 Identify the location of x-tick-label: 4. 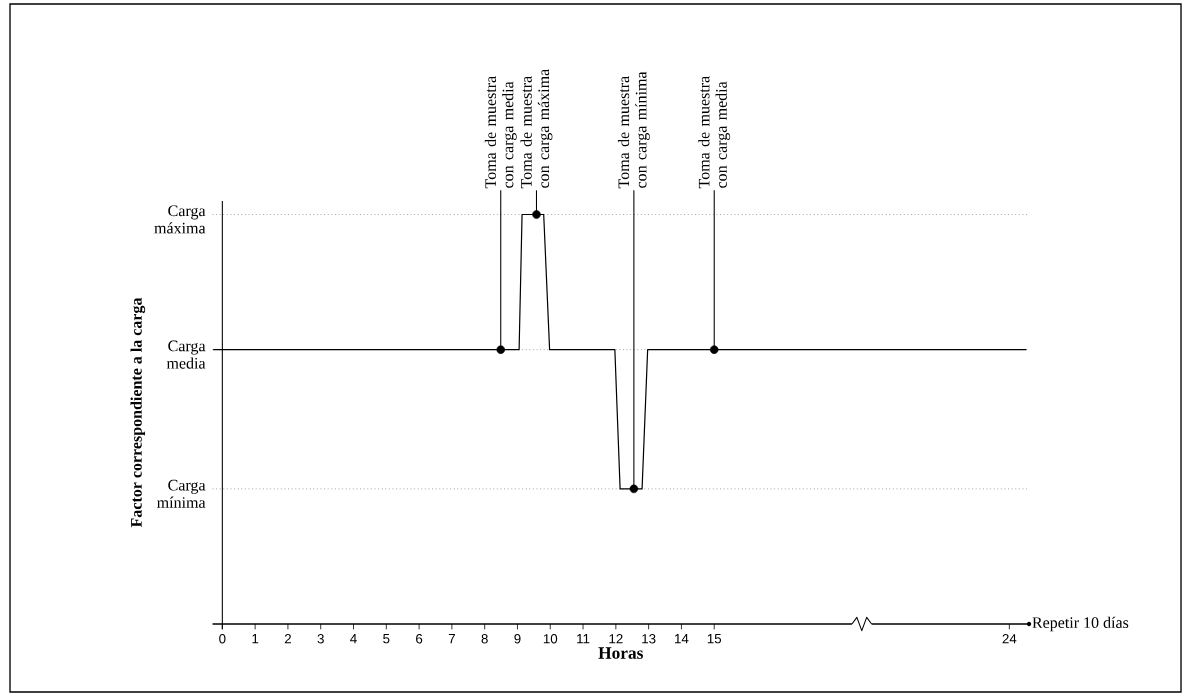
(353, 639).